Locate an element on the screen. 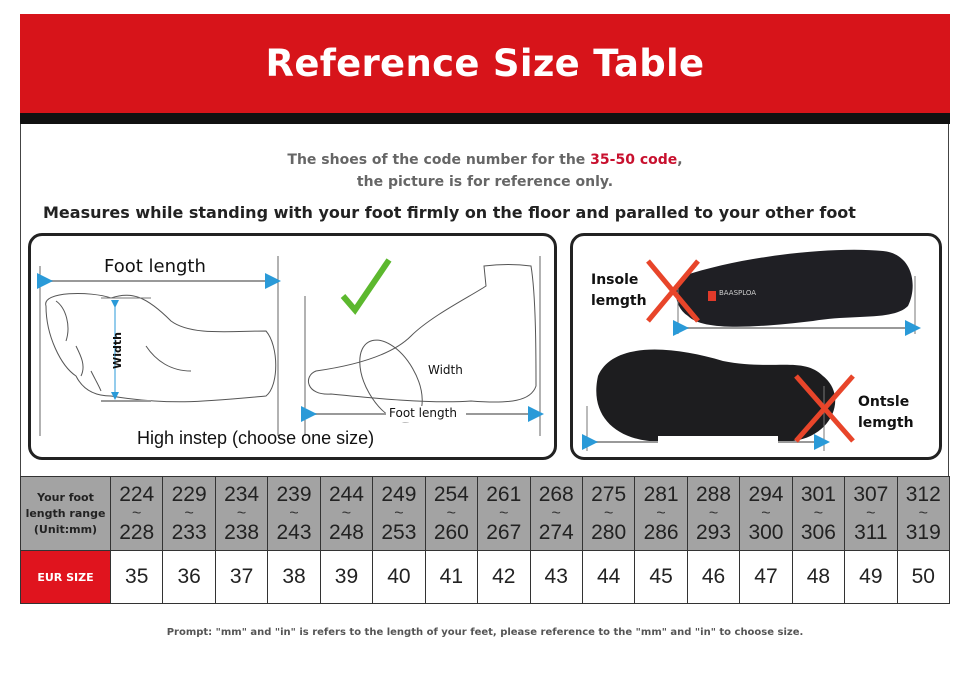 Image resolution: width=970 pixels, height=699 pixels. range-from: 294 is located at coordinates (766, 494).